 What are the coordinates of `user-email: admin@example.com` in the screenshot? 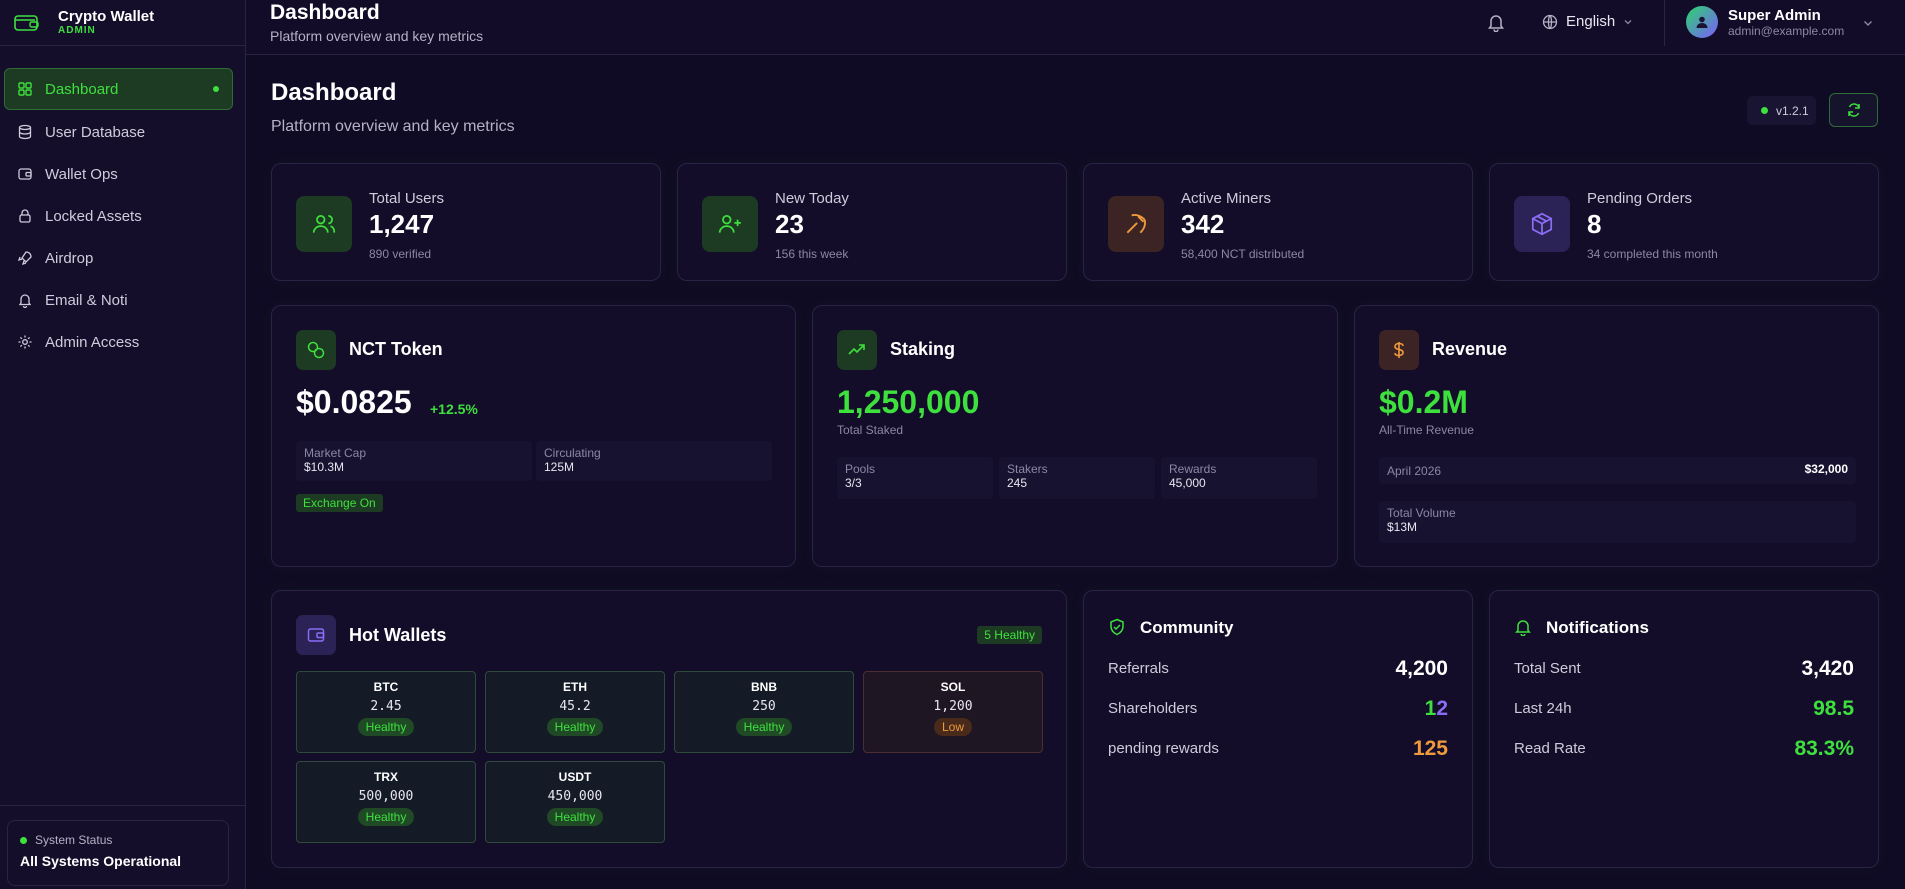 It's located at (1786, 30).